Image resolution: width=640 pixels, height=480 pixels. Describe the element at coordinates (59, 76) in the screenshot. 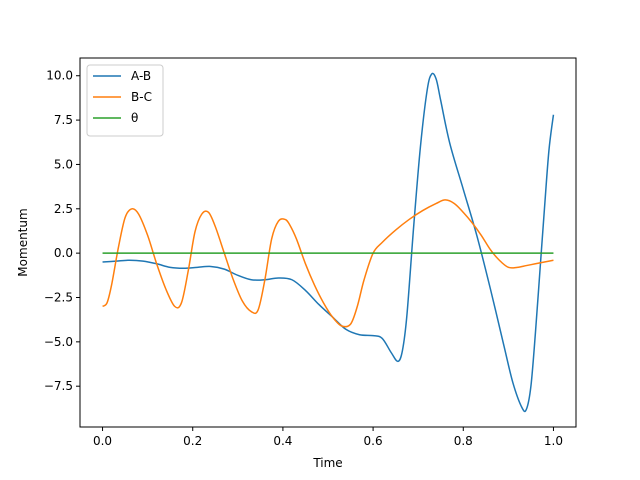

I see `y-tick-label: 10.0` at that location.